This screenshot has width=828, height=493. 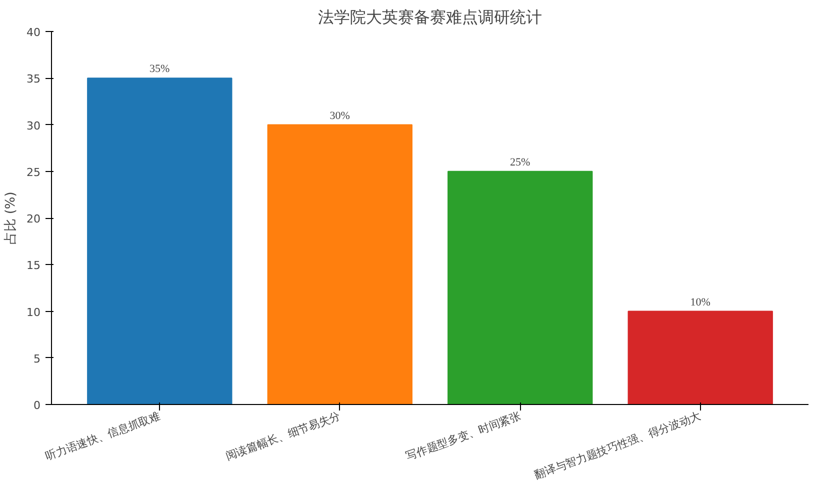 I want to click on y-tick-label: 5, so click(x=37, y=359).